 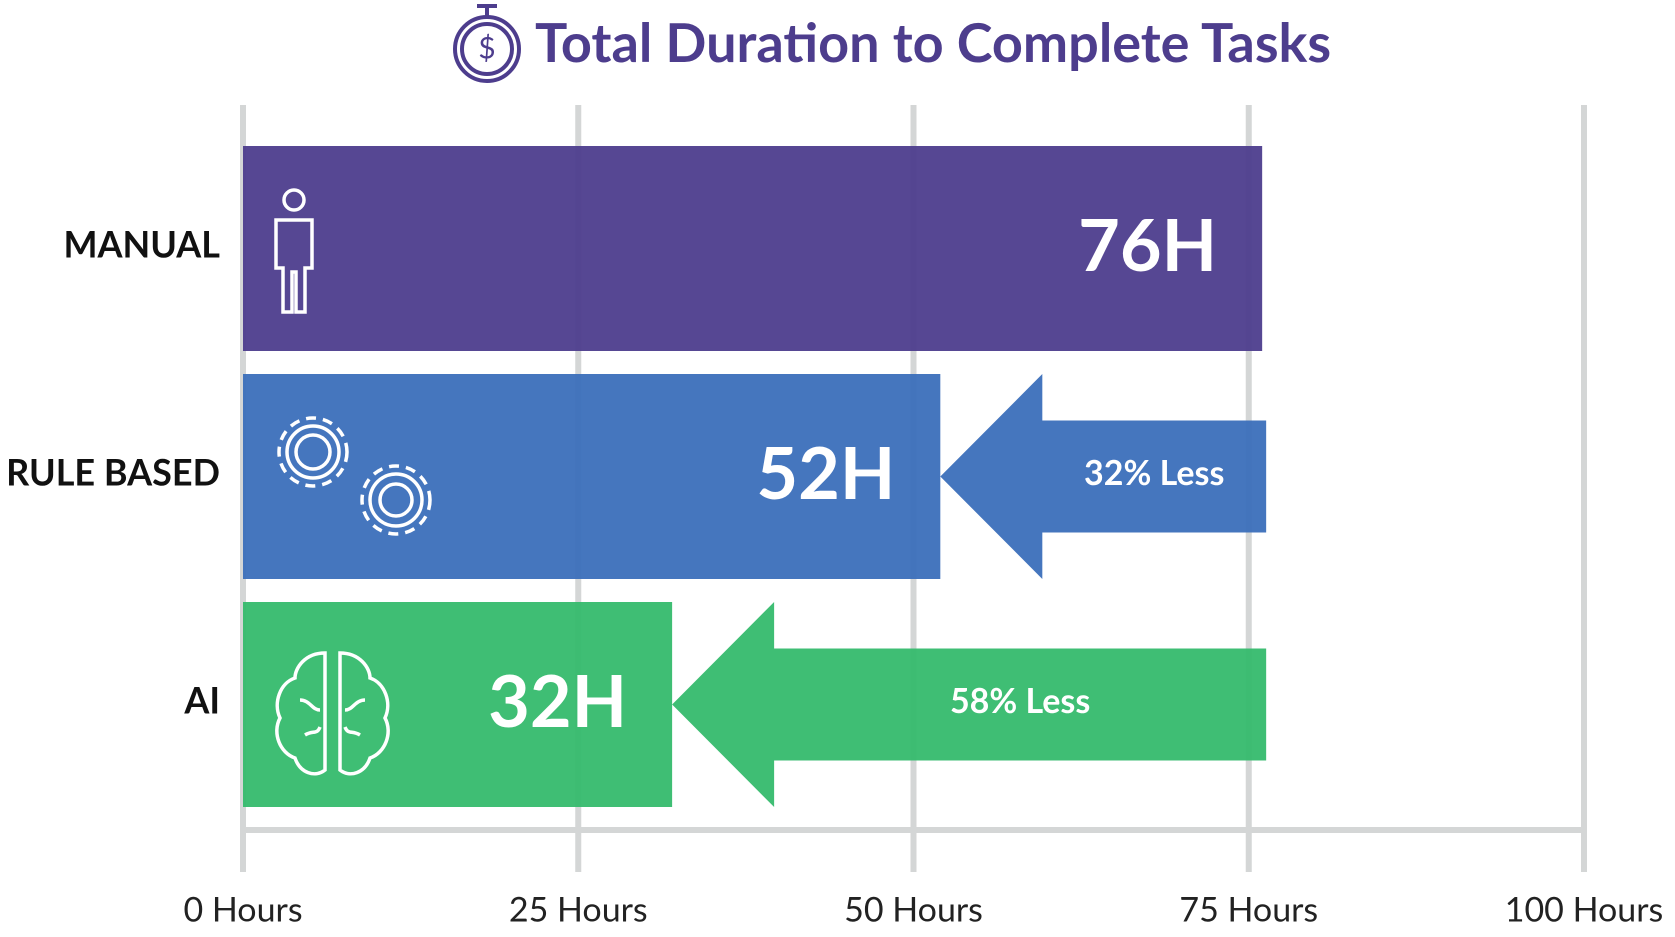 I want to click on value-label: 52H, so click(x=825, y=472).